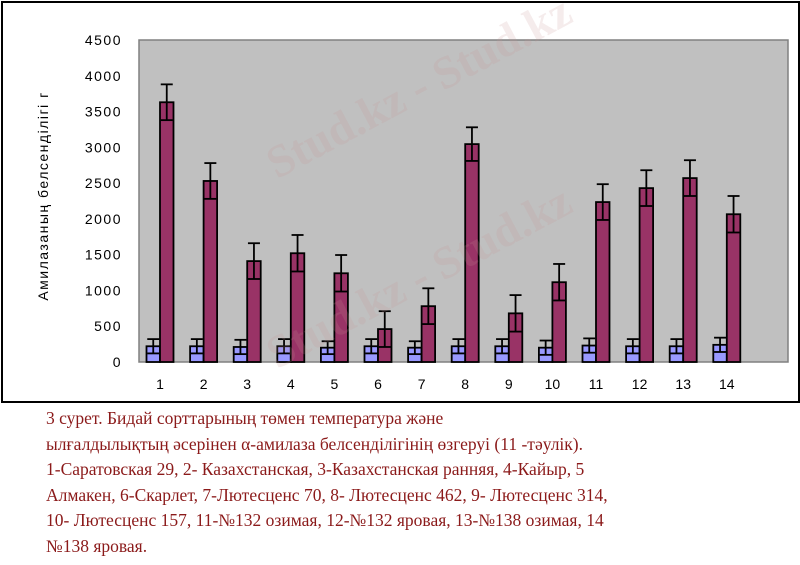  What do you see at coordinates (727, 384) in the screenshot?
I see `x-tick-label: 14` at bounding box center [727, 384].